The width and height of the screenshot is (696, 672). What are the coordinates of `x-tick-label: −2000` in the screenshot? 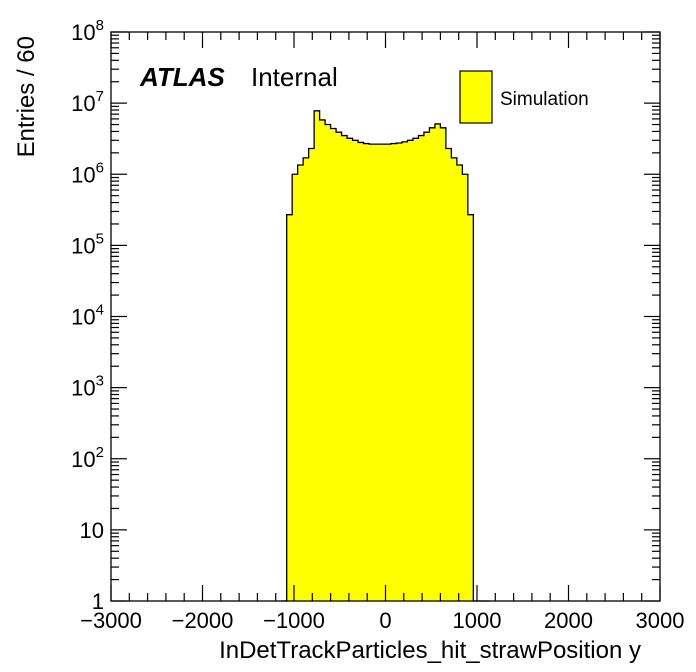 It's located at (203, 620).